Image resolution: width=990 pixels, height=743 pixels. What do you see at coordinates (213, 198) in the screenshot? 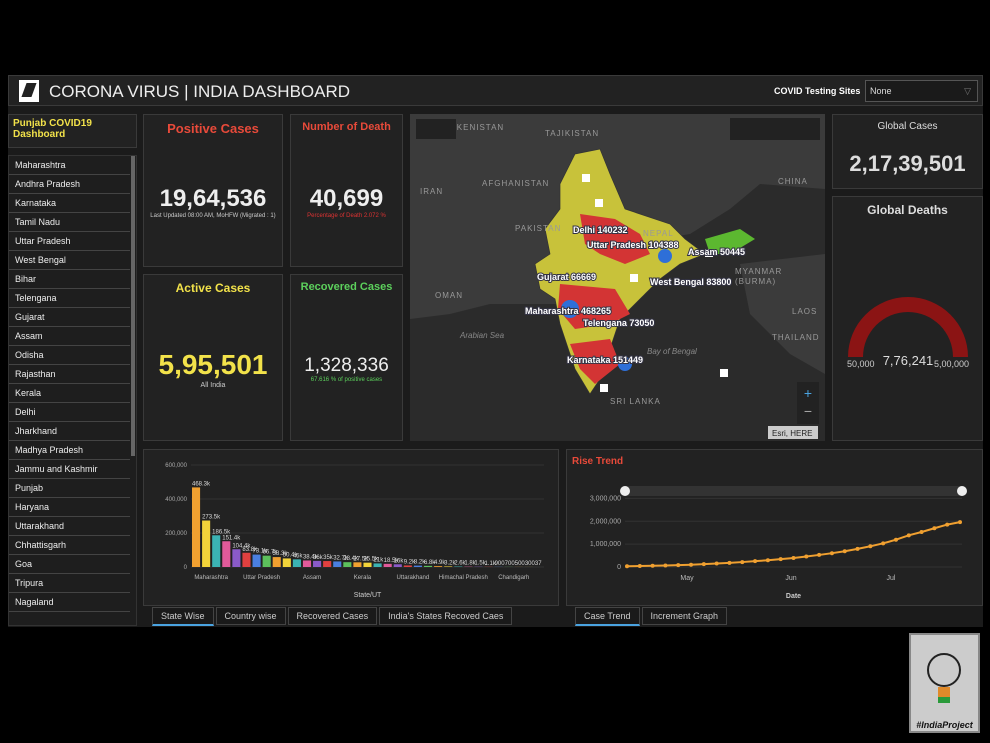
I see `card-value: 19,64,536` at bounding box center [213, 198].